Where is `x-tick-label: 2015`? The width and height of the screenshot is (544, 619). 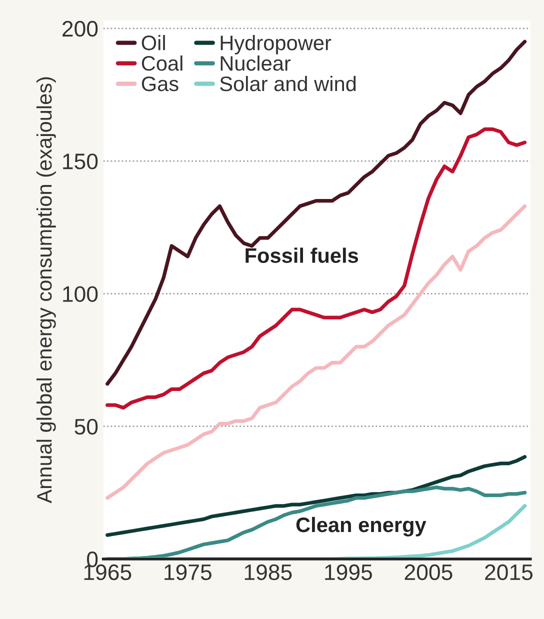
x-tick-label: 2015 is located at coordinates (509, 572).